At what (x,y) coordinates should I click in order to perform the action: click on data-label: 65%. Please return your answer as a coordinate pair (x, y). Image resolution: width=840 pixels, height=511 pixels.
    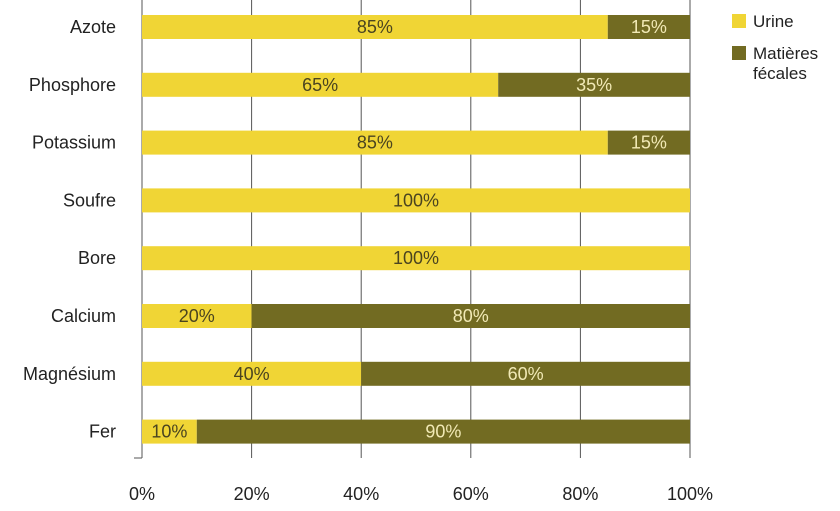
    Looking at the image, I should click on (320, 85).